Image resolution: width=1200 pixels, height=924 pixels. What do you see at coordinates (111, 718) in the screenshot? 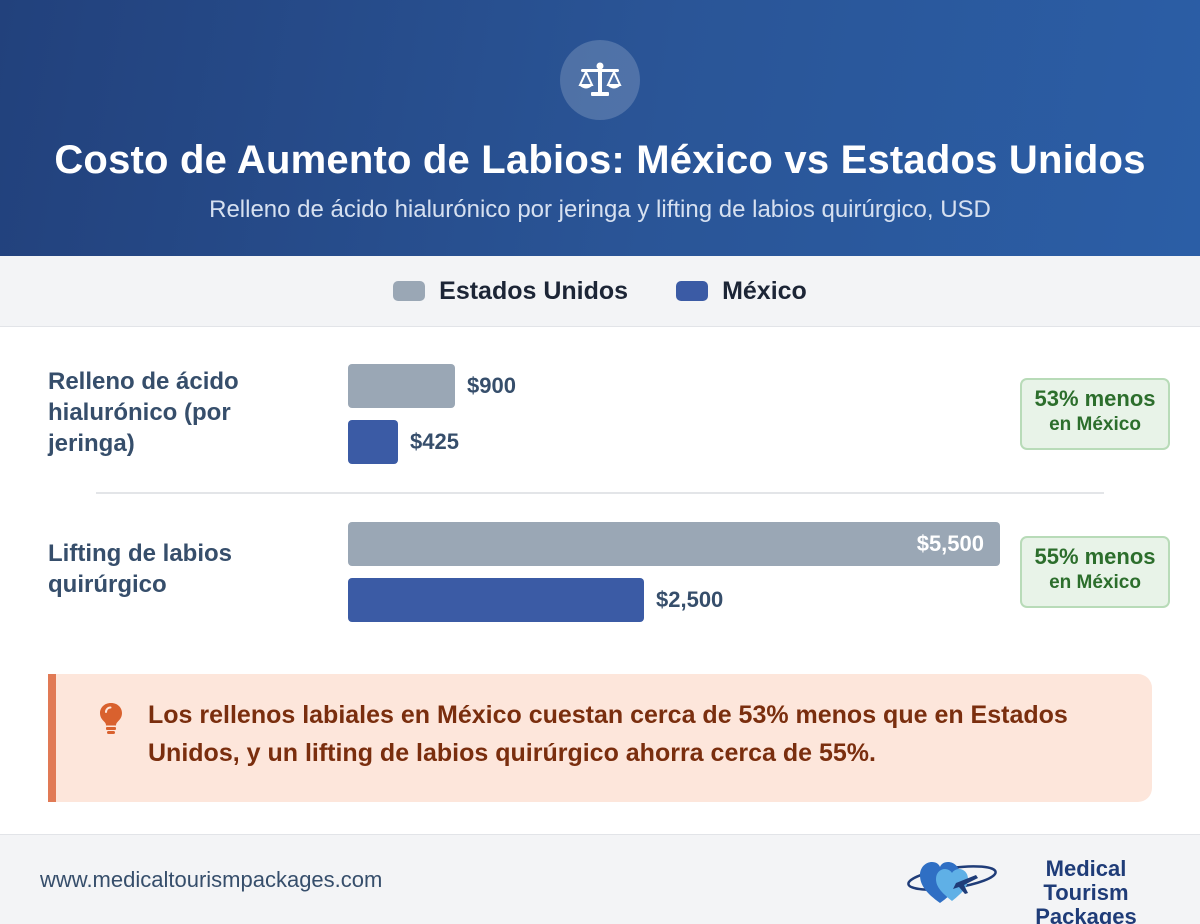
I see `lightbulb-icon` at bounding box center [111, 718].